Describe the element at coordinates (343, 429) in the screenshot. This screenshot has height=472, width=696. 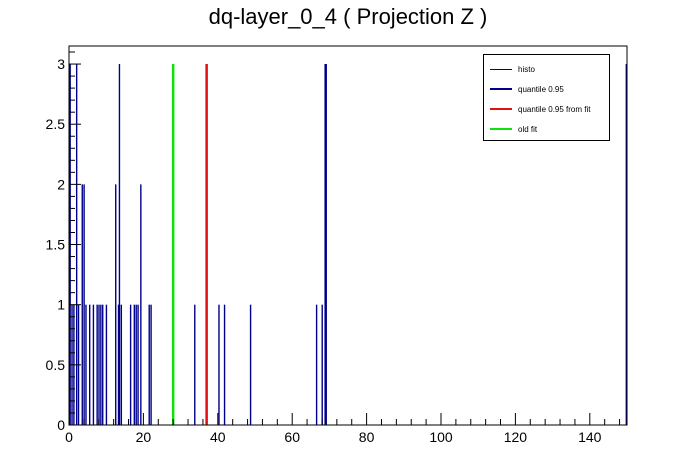
I see `x-axis: 0 20 40 60 80 100 120 140` at that location.